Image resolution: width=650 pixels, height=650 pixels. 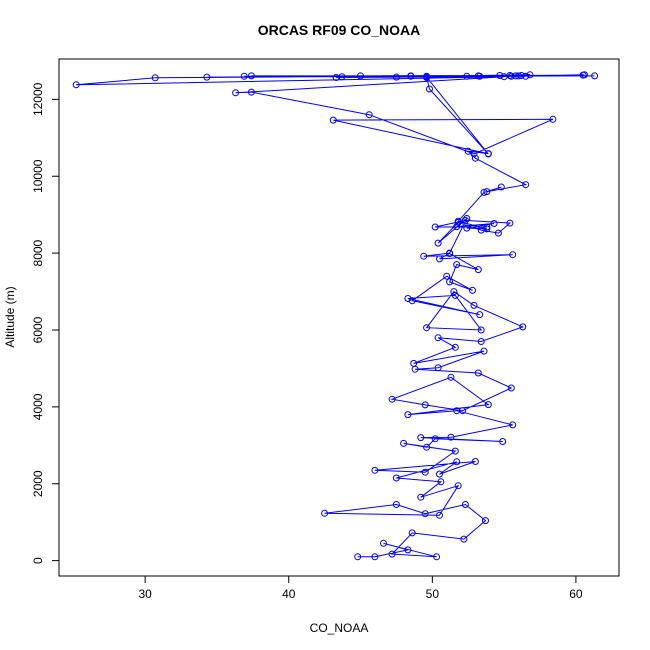 I want to click on y-tick-label: 6000, so click(x=38, y=329).